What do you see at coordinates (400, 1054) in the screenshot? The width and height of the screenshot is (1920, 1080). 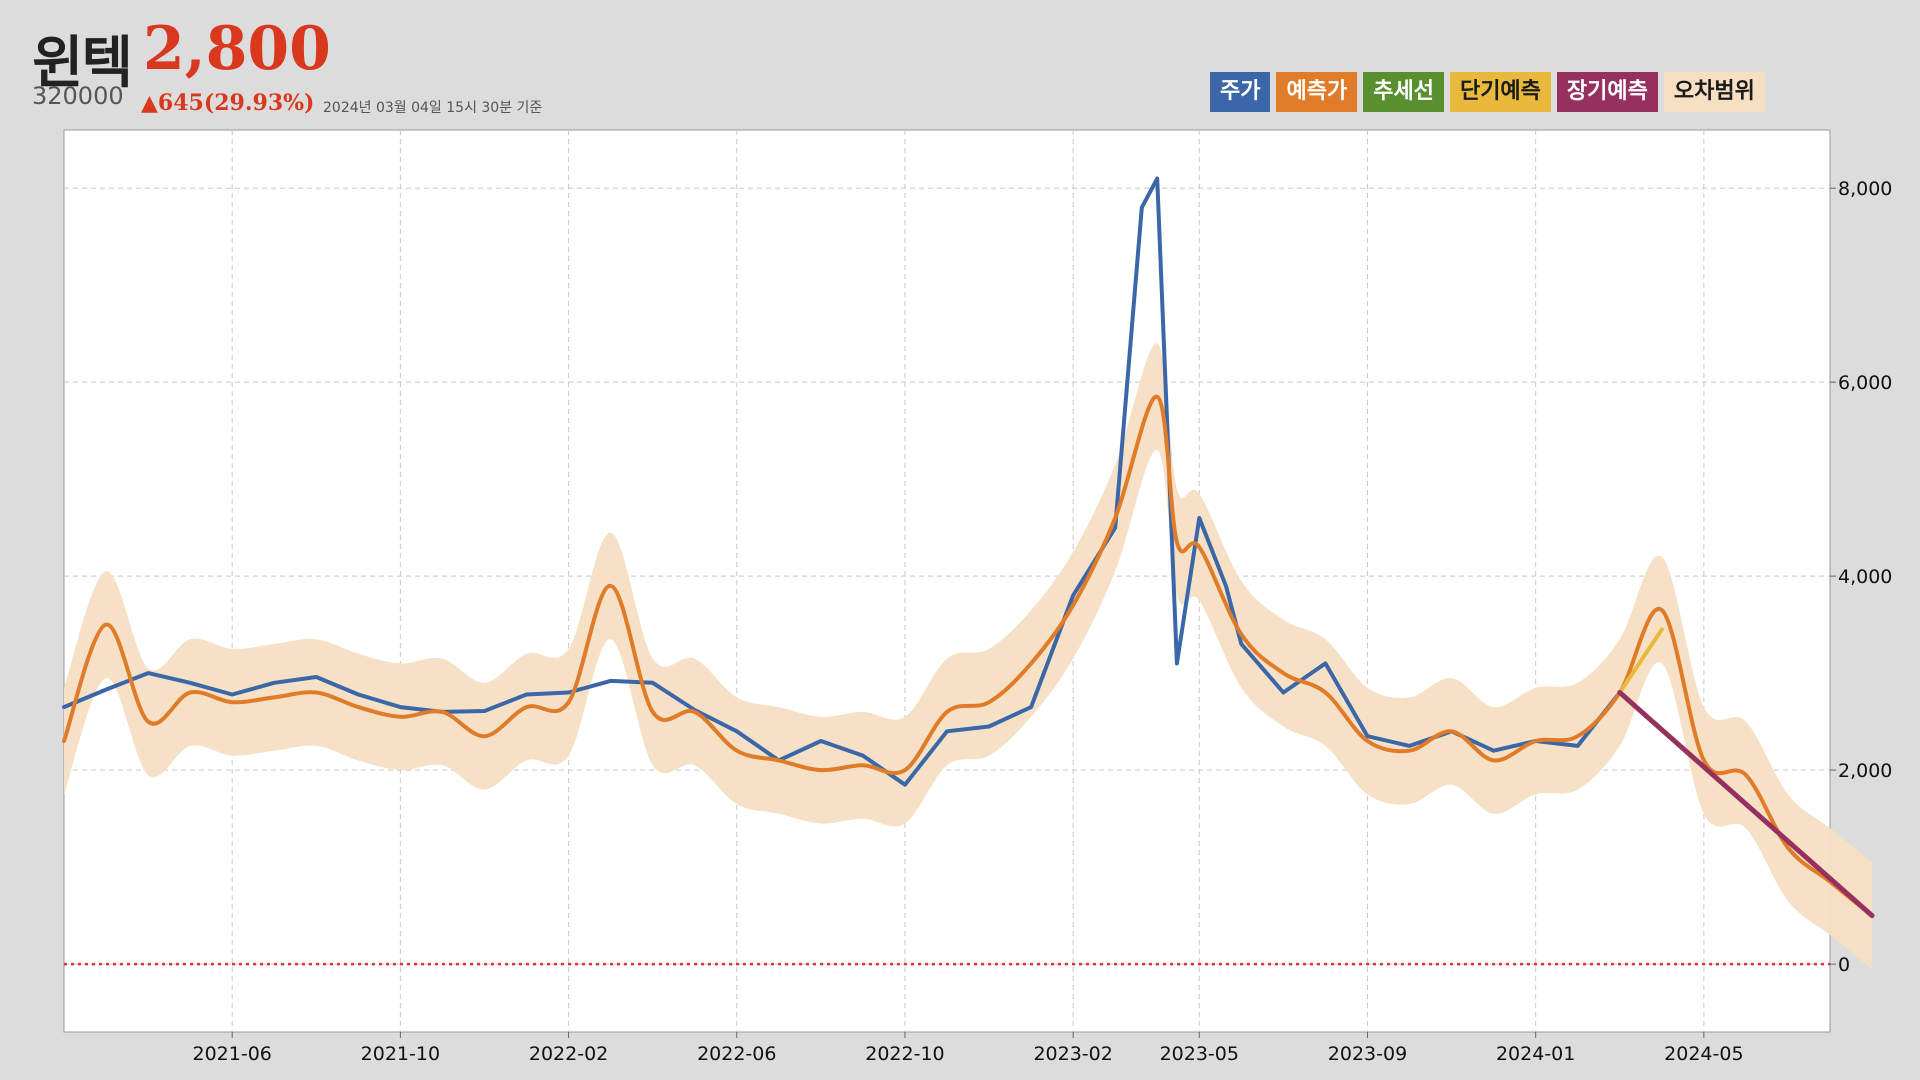 I see `x-tick-label: 2021-10` at bounding box center [400, 1054].